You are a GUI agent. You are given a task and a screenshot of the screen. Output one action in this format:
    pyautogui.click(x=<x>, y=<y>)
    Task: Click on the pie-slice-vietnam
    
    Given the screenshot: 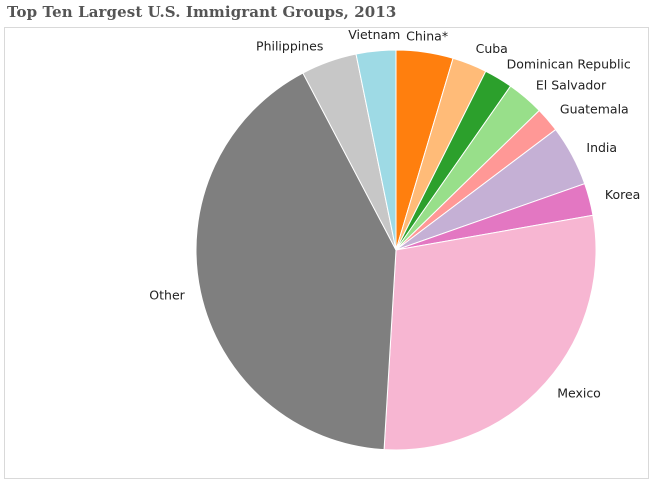 What is the action you would take?
    pyautogui.click(x=376, y=150)
    